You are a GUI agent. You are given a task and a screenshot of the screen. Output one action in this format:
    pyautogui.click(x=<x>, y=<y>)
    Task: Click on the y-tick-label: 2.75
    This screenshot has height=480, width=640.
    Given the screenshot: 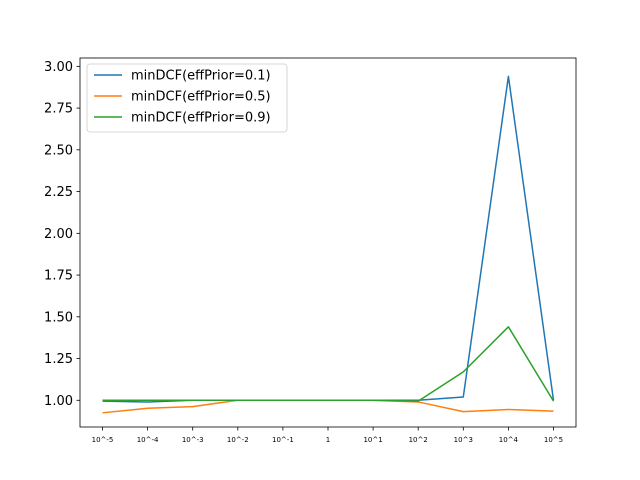 What is the action you would take?
    pyautogui.click(x=58, y=109)
    